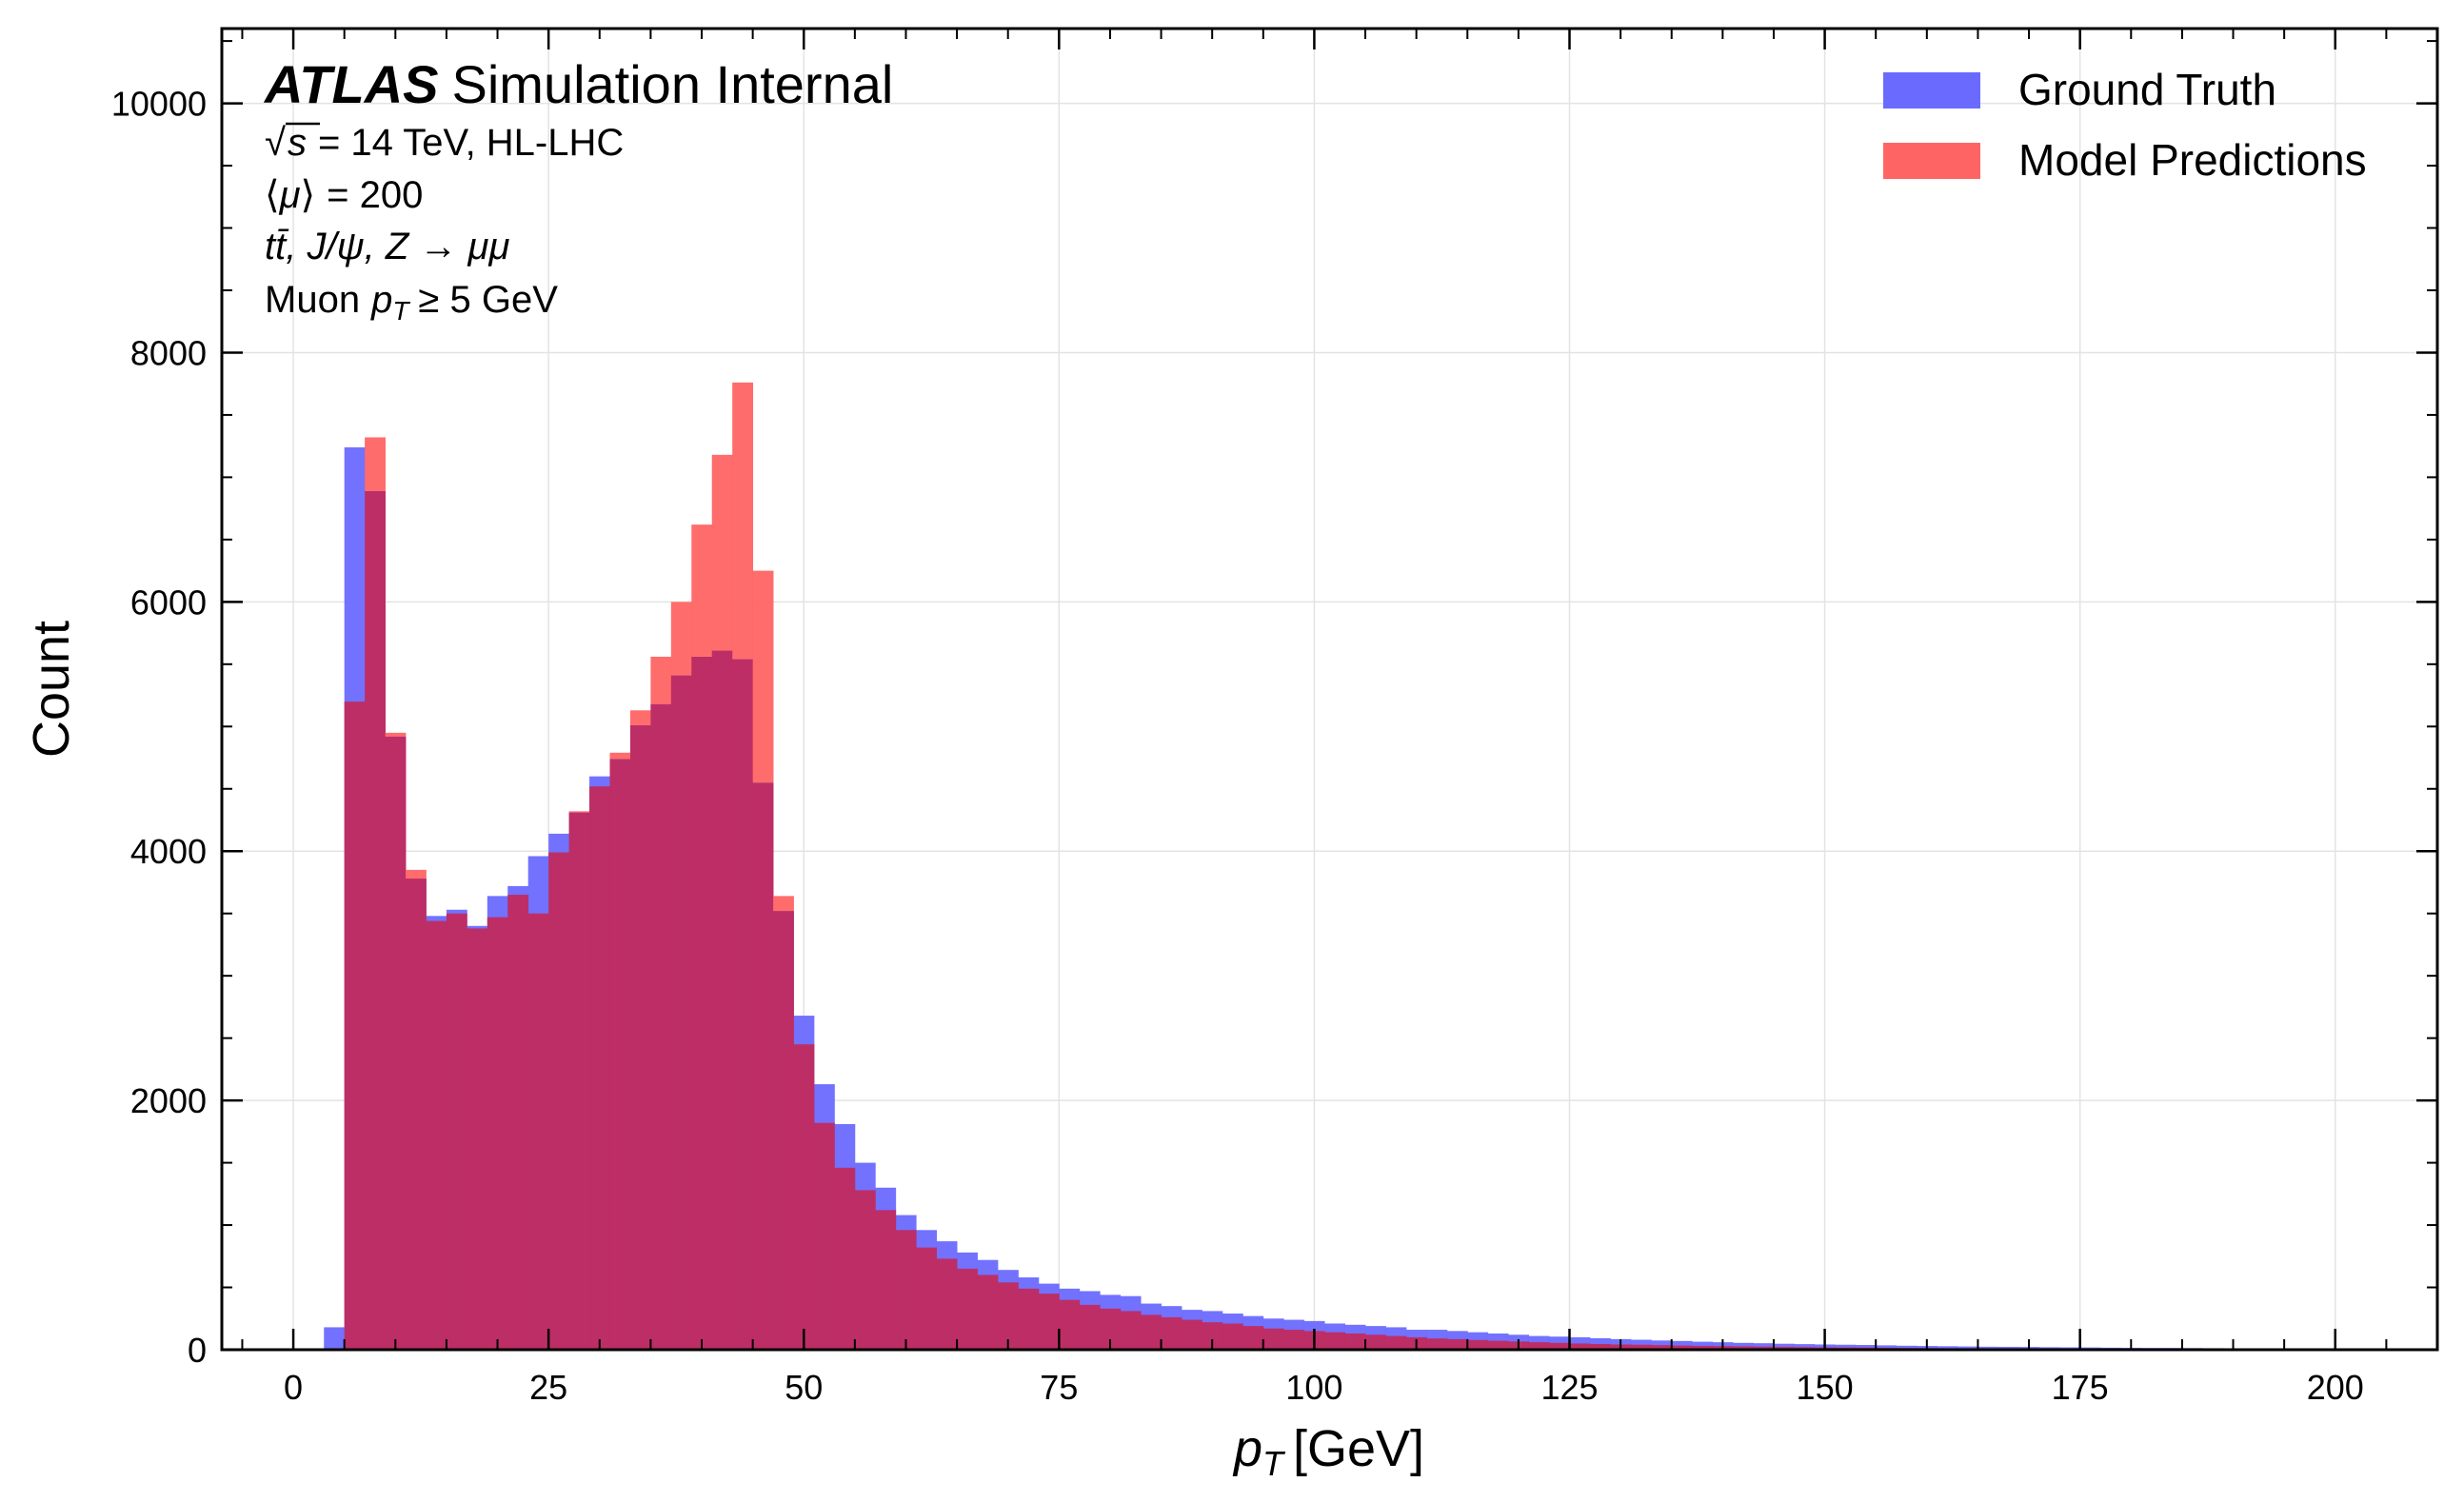  Describe the element at coordinates (401, 311) in the screenshot. I see `pt-subscript: T` at that location.